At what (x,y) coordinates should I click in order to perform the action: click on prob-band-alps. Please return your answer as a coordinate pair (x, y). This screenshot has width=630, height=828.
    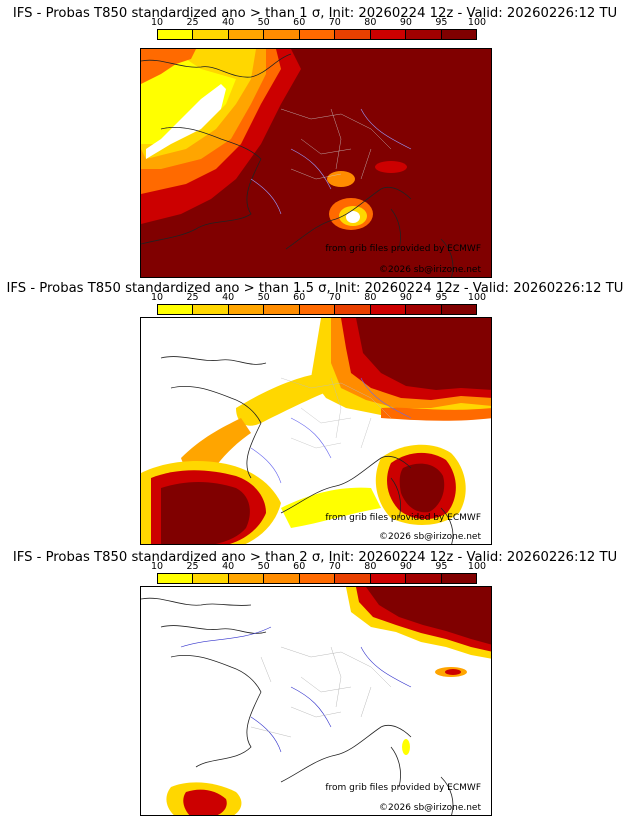
    Looking at the image, I should click on (436, 414).